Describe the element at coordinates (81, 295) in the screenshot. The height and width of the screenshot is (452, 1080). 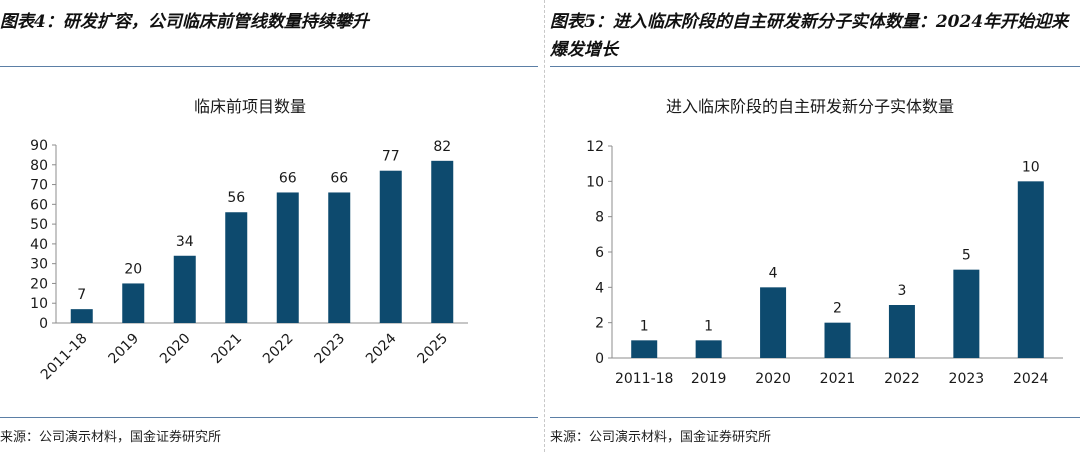
I see `data-label: 7` at that location.